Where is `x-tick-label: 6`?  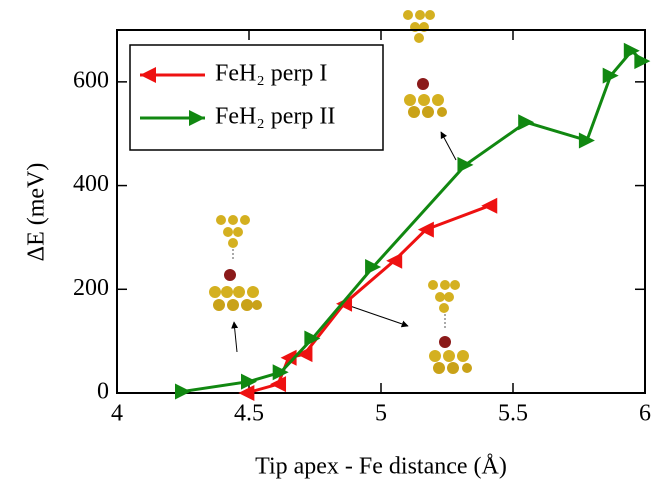
x-tick-label: 6 is located at coordinates (645, 414).